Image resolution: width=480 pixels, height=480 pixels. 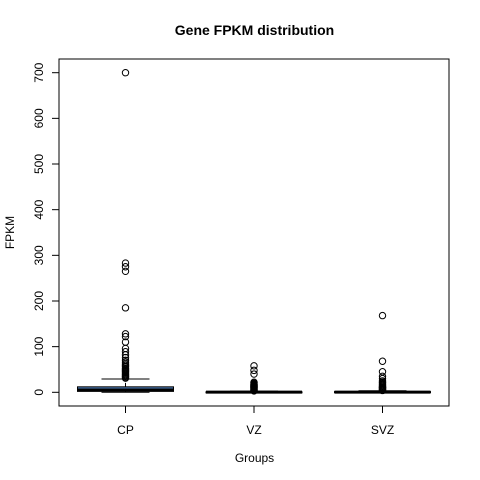 I want to click on y-tick-label: 400, so click(x=39, y=209).